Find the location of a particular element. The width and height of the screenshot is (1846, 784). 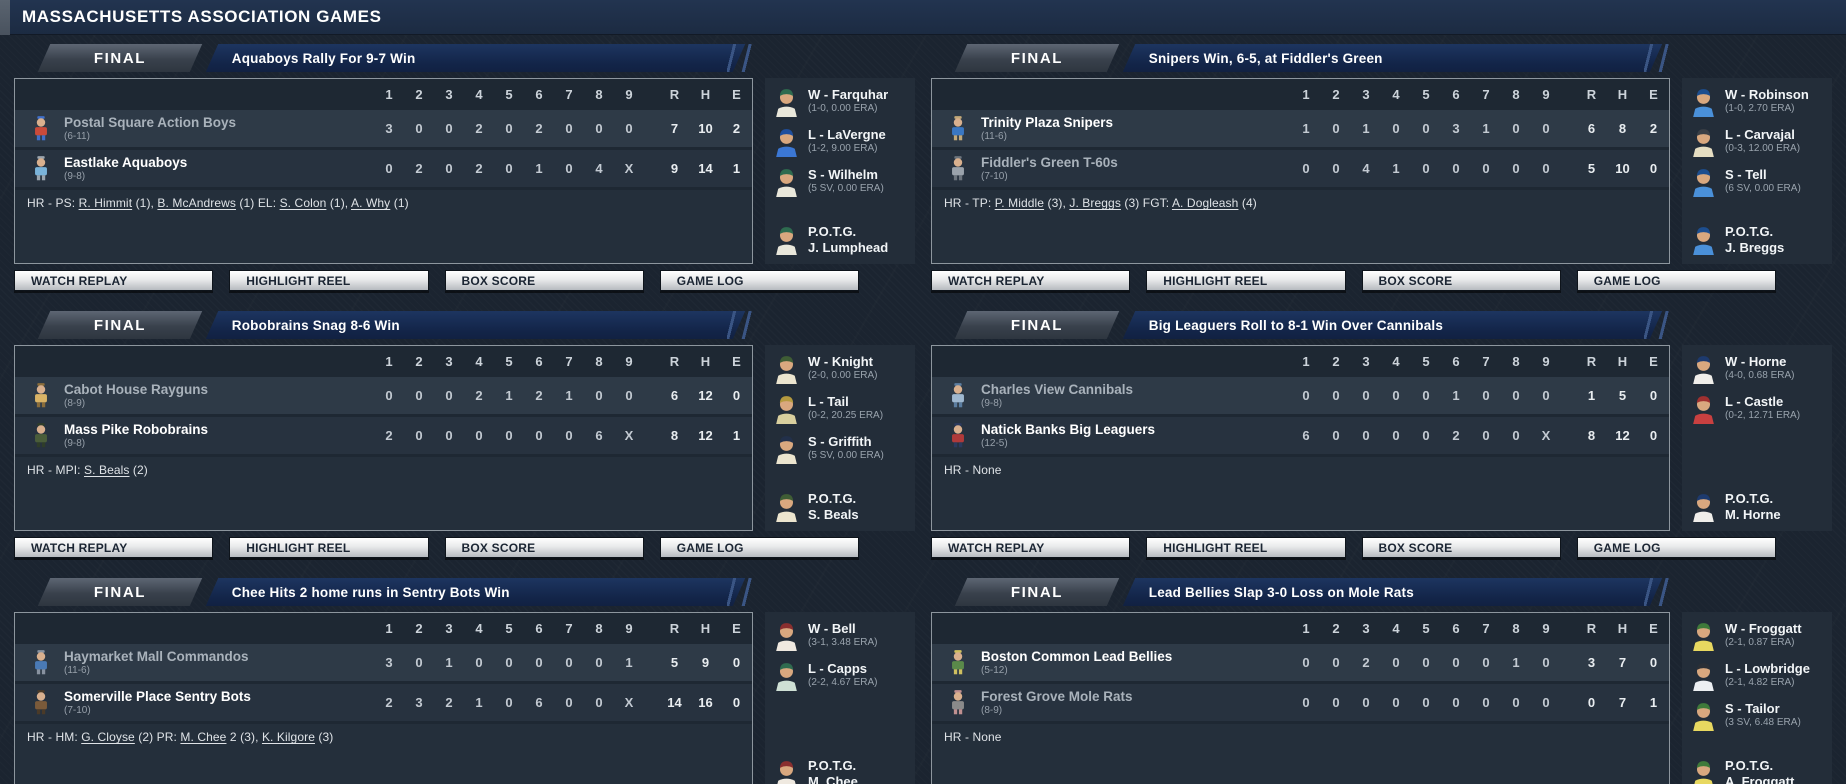

pitcher-decision: W - Robinson is located at coordinates (1767, 95).